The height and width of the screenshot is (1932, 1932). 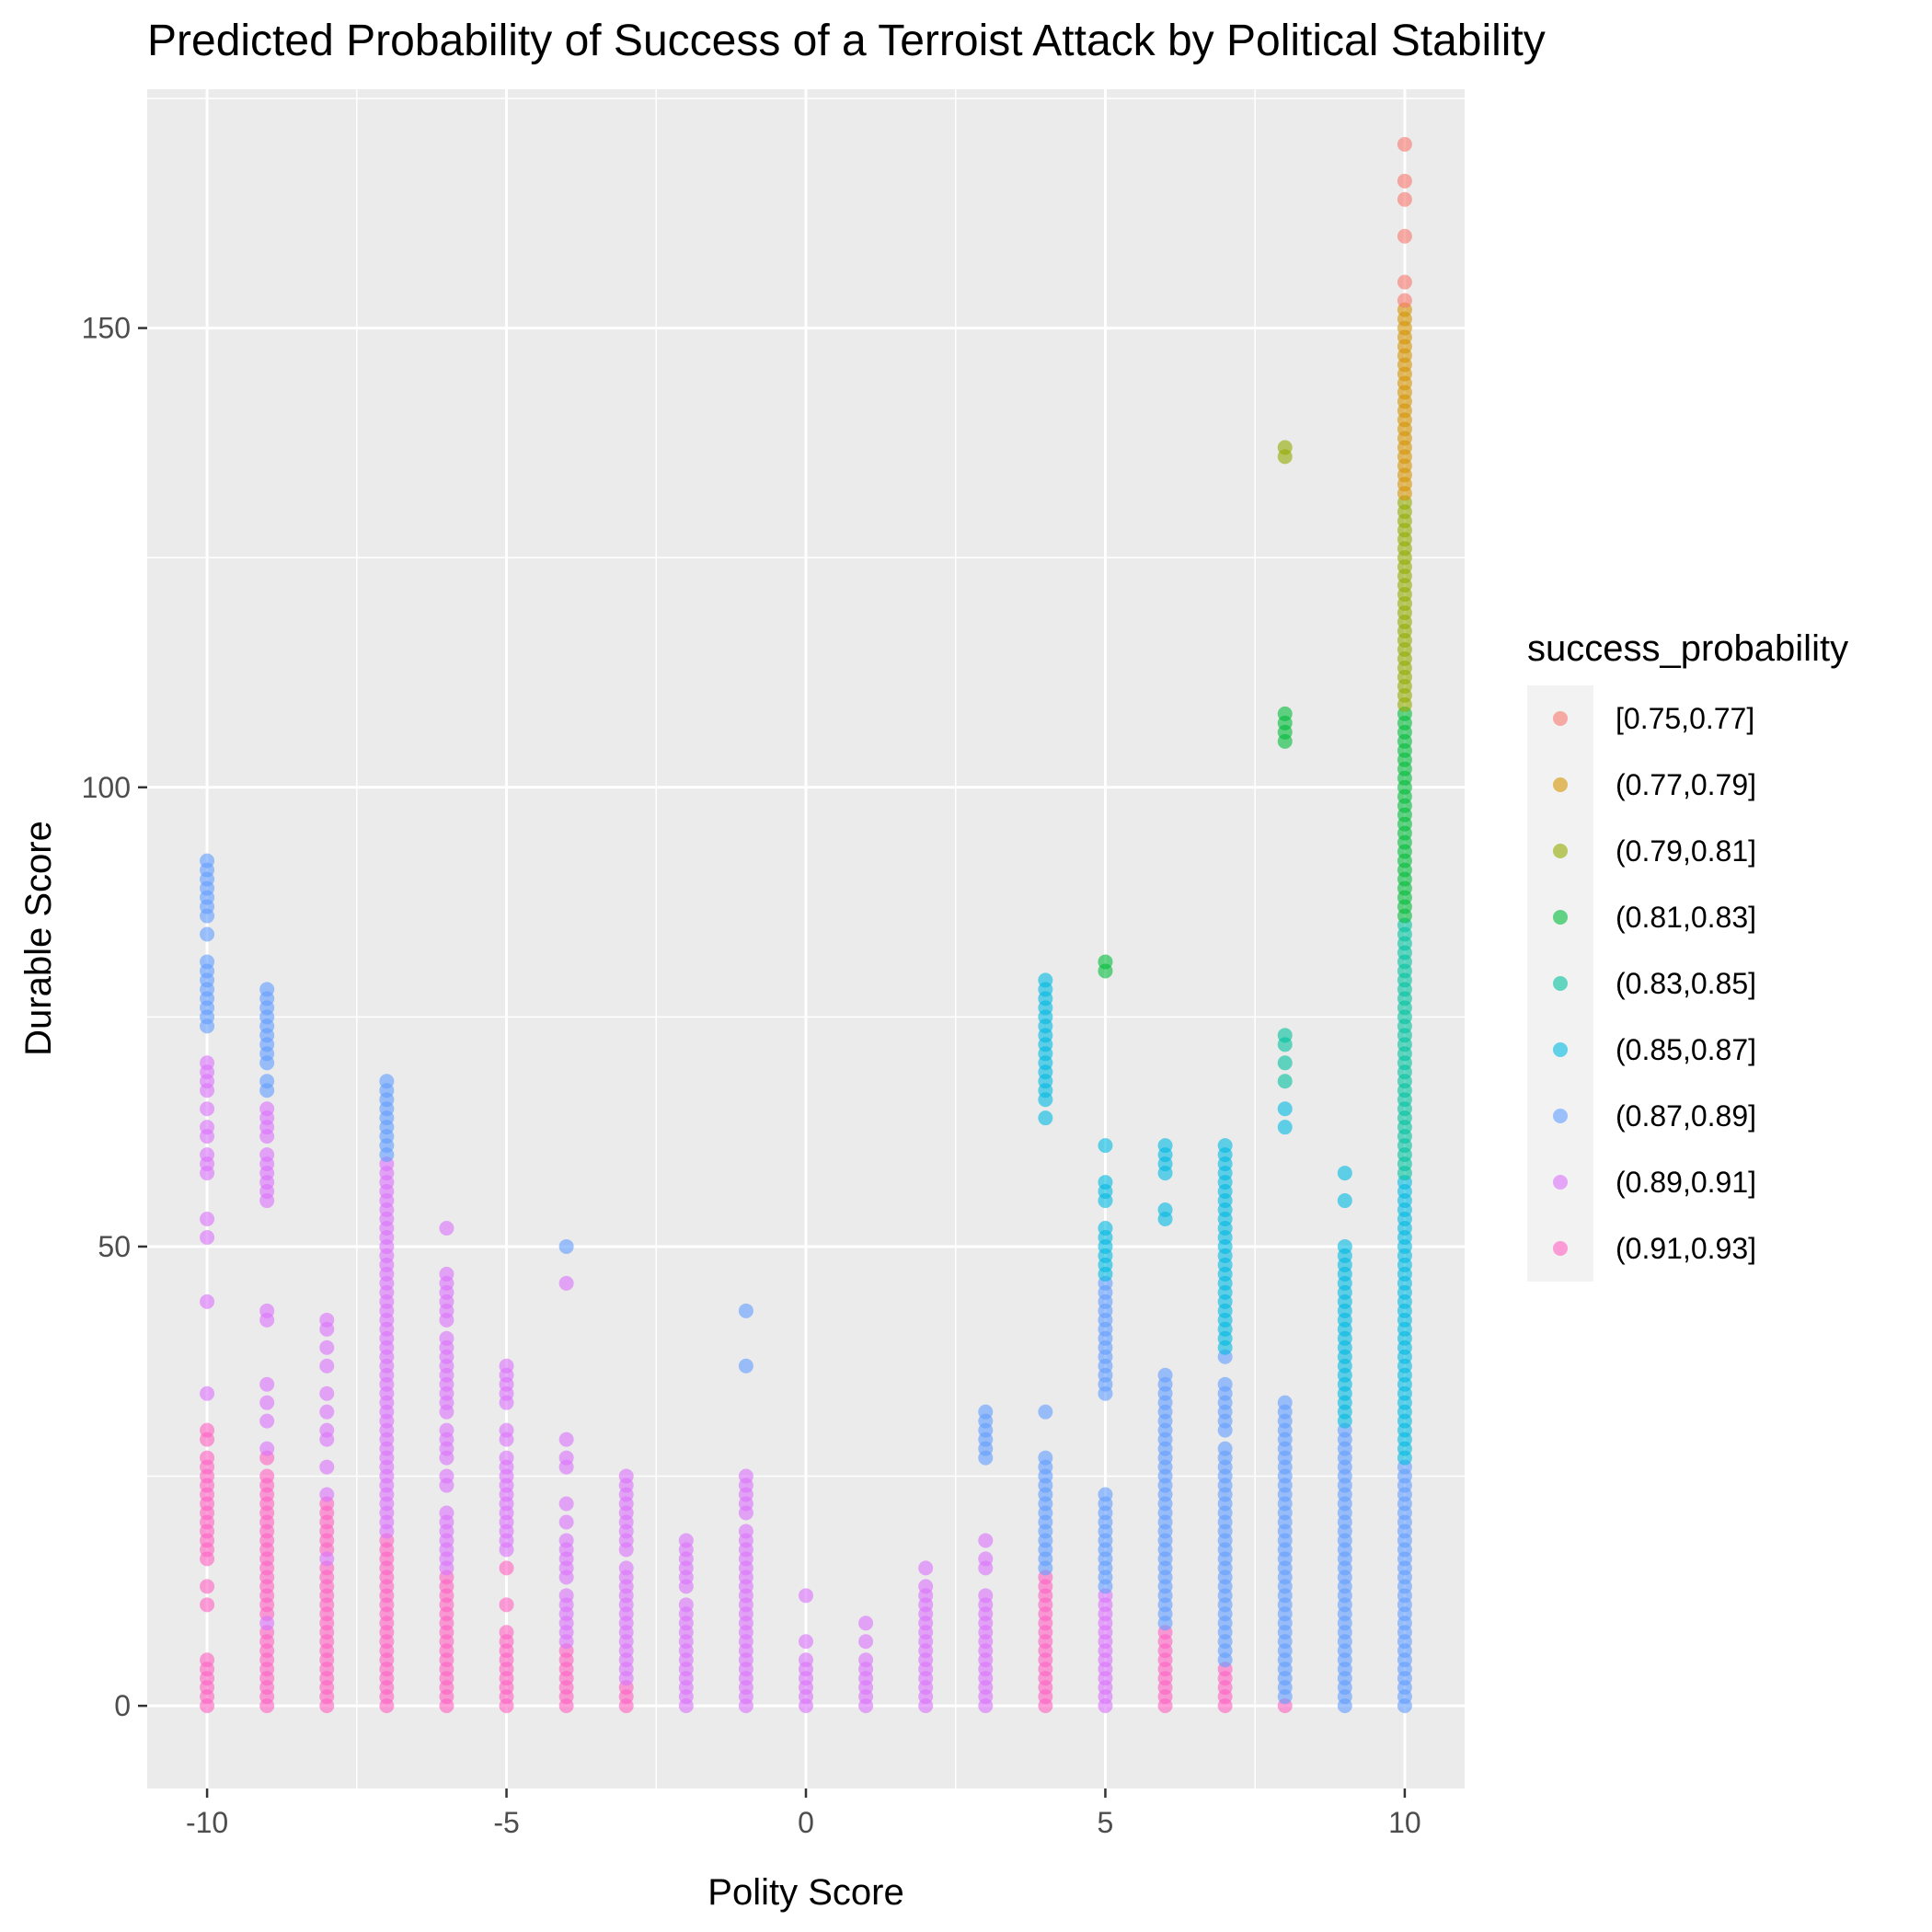 I want to click on y-tick-label: 150, so click(x=106, y=328).